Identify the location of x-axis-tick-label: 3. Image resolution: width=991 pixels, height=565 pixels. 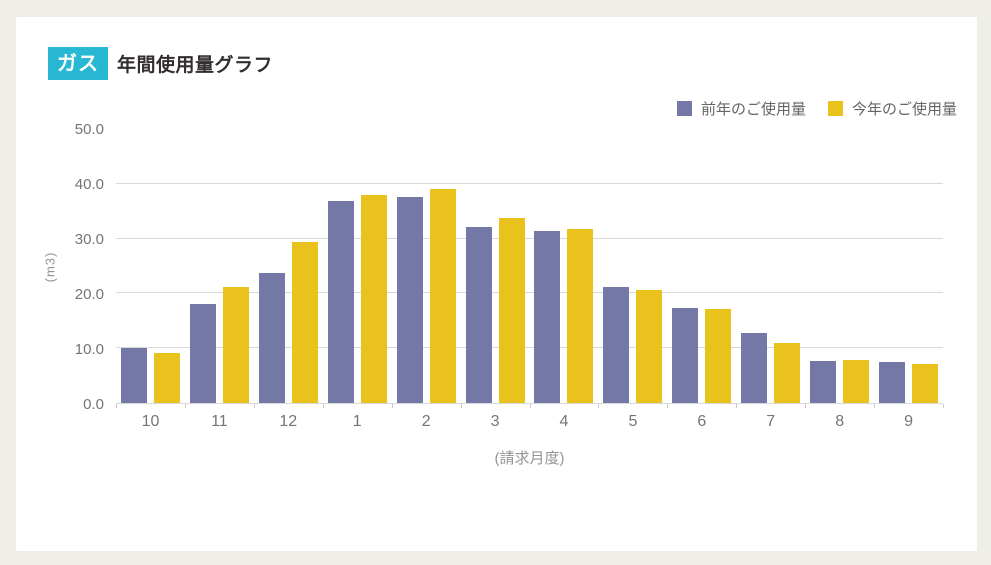
(495, 421).